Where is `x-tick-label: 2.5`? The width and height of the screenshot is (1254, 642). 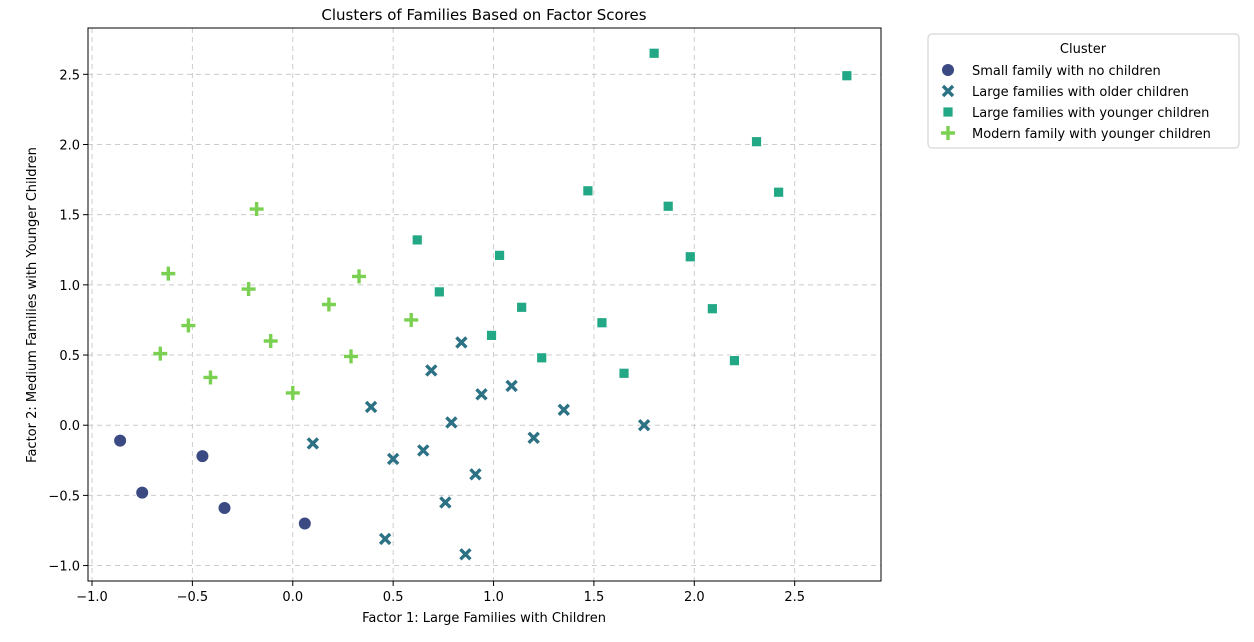
x-tick-label: 2.5 is located at coordinates (794, 597).